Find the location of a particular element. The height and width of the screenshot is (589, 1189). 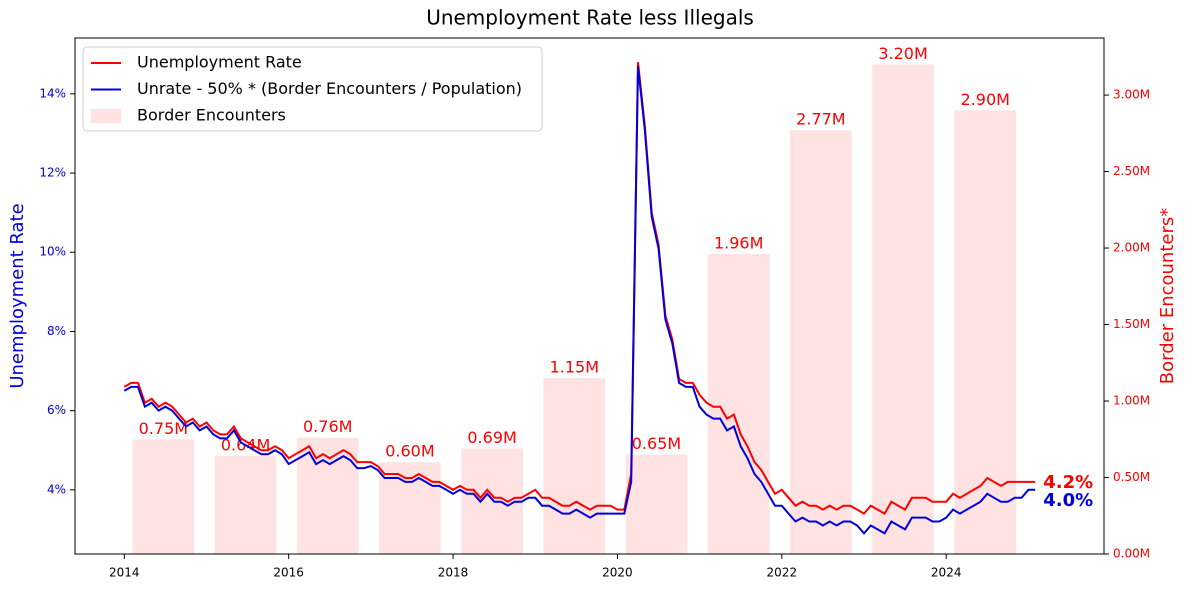

x-tick-label: 2024 is located at coordinates (946, 573).